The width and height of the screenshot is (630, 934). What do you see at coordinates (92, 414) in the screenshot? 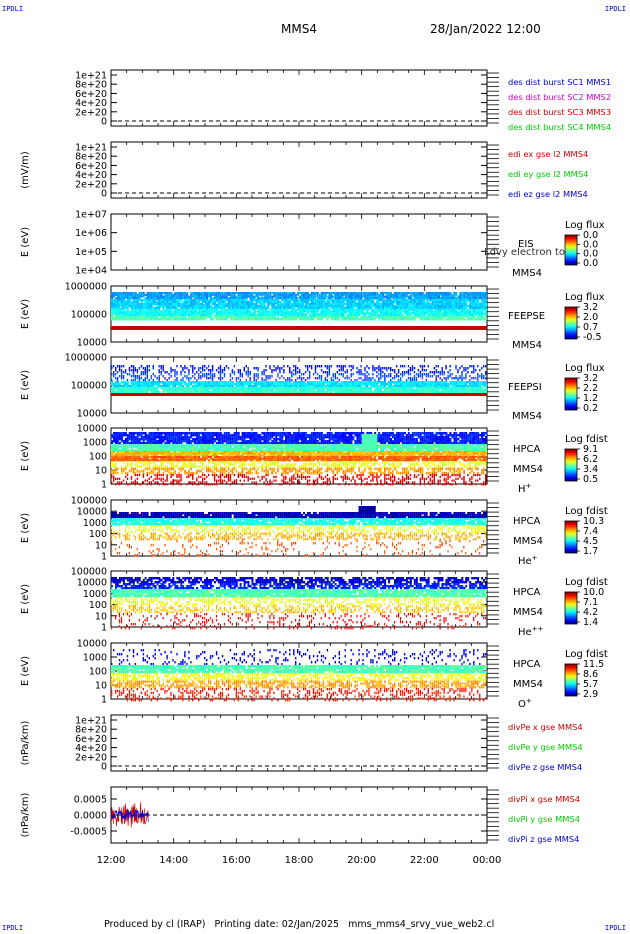
I see `y-tick-label: 10000` at bounding box center [92, 414].